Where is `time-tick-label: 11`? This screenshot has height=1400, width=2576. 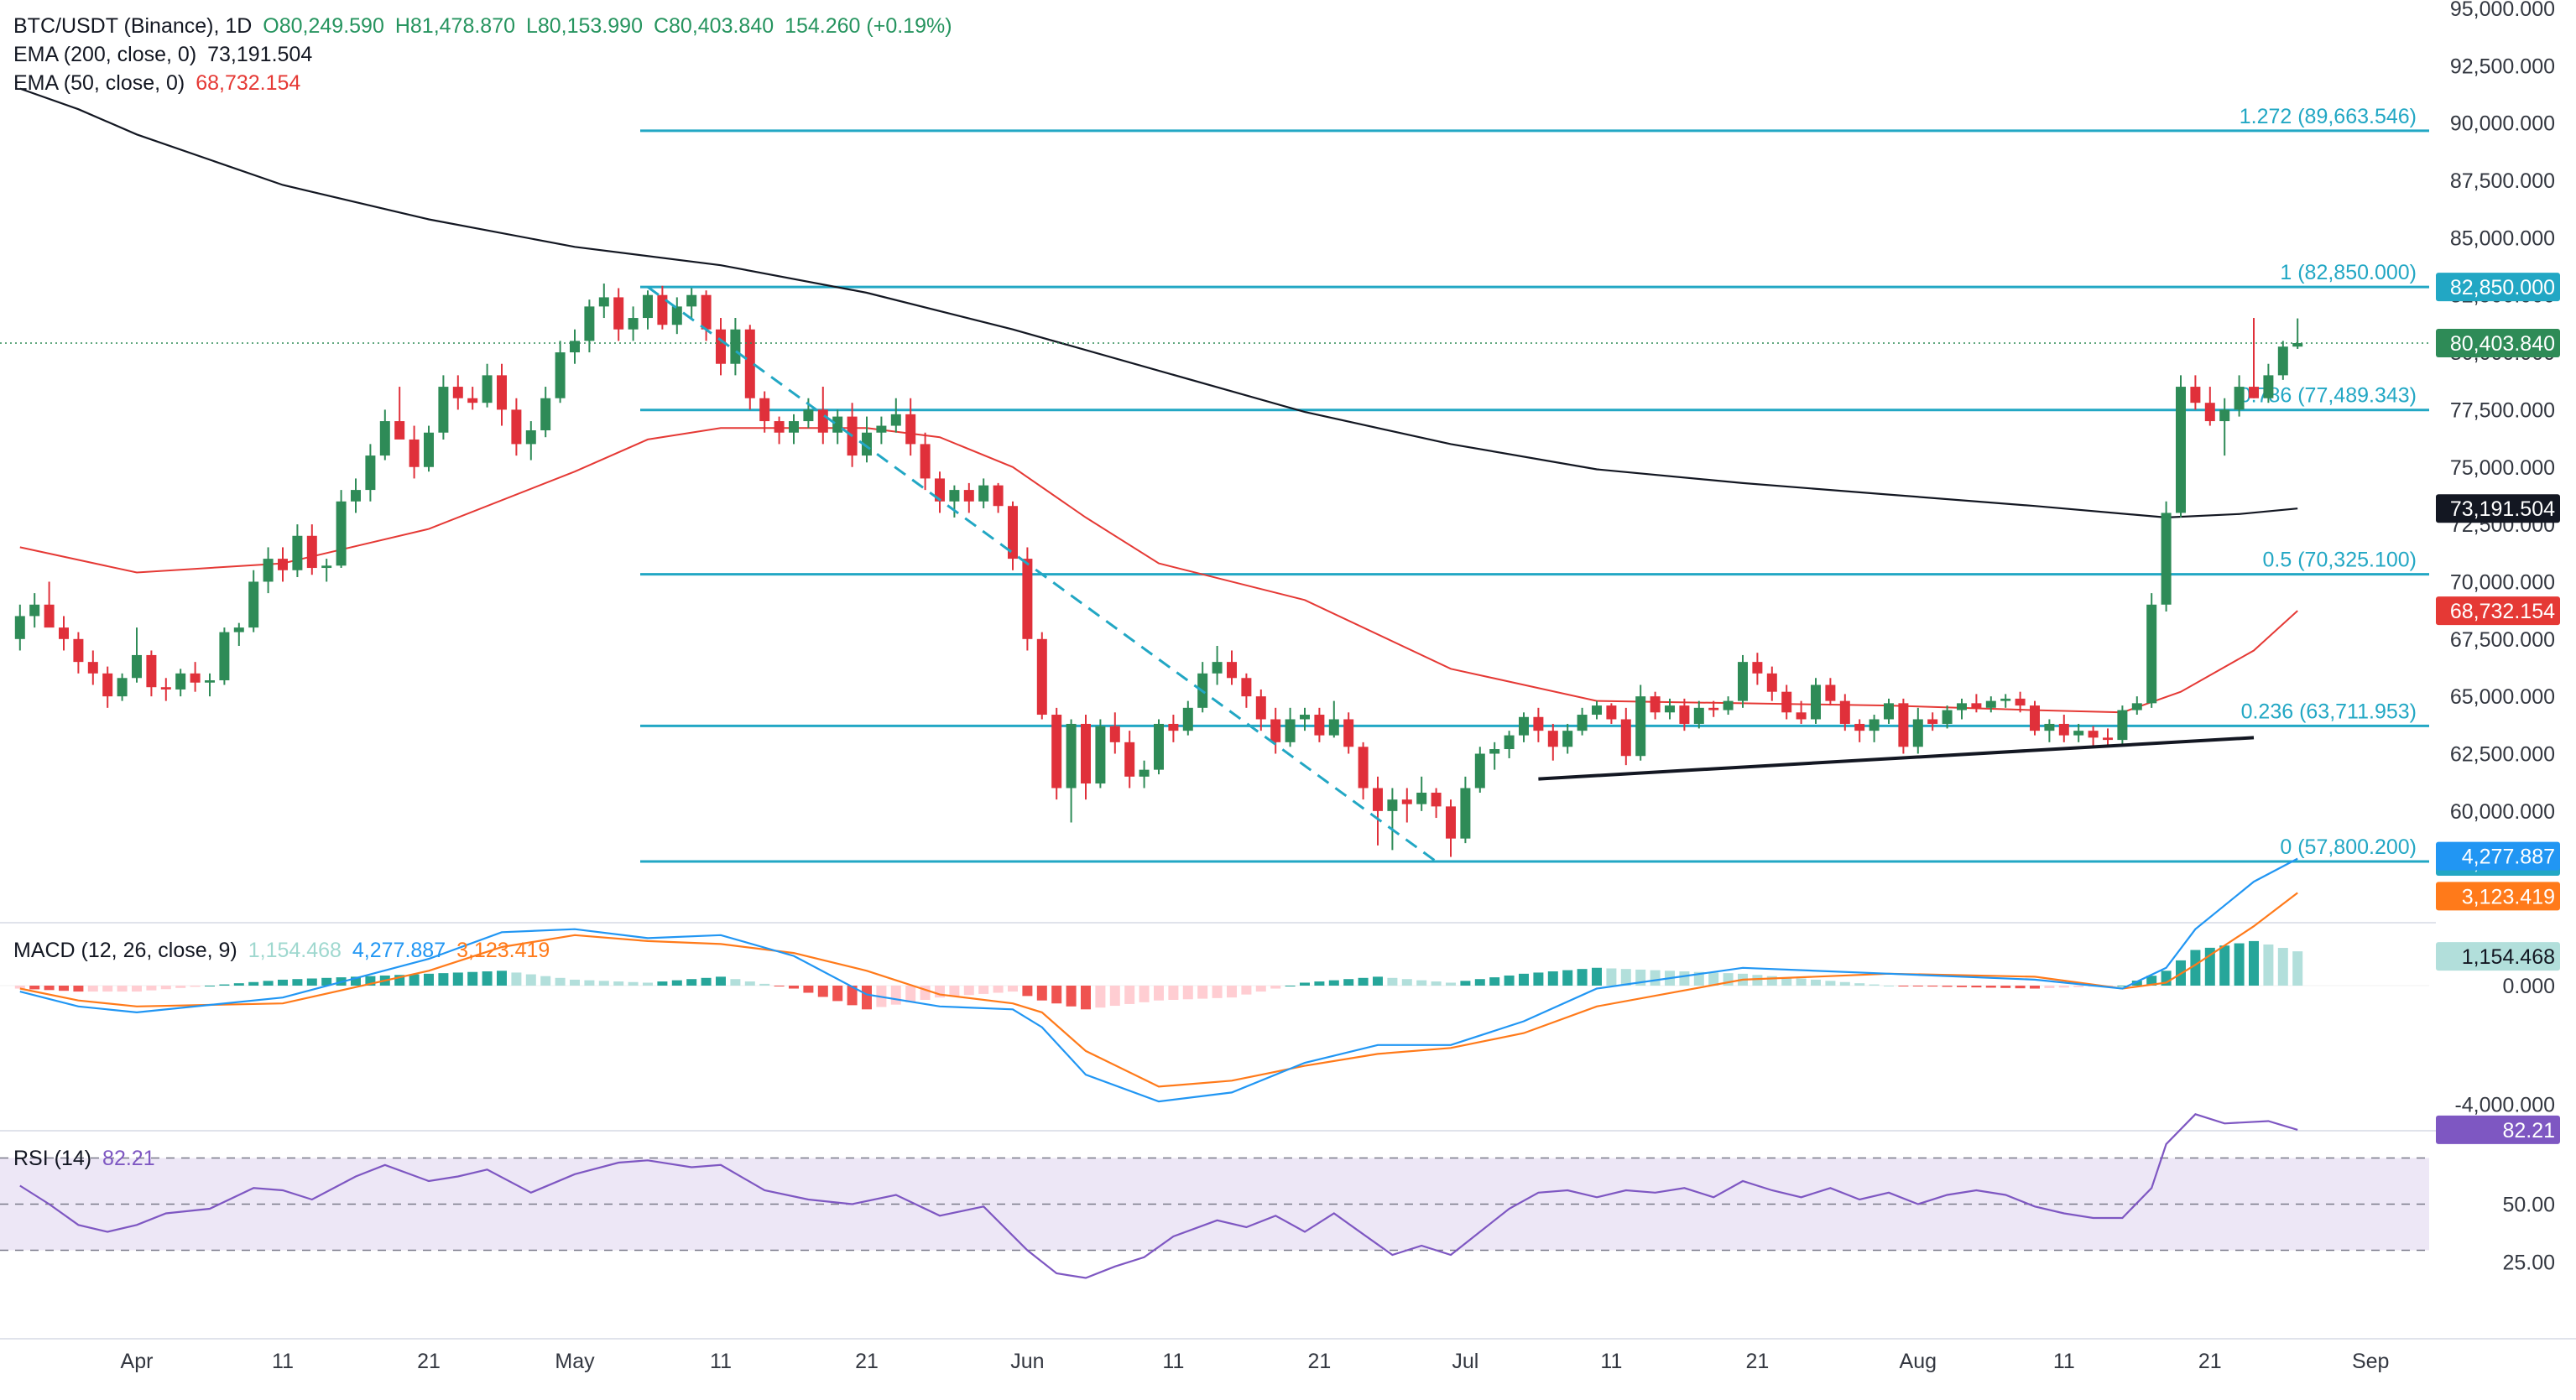 time-tick-label: 11 is located at coordinates (2064, 1361).